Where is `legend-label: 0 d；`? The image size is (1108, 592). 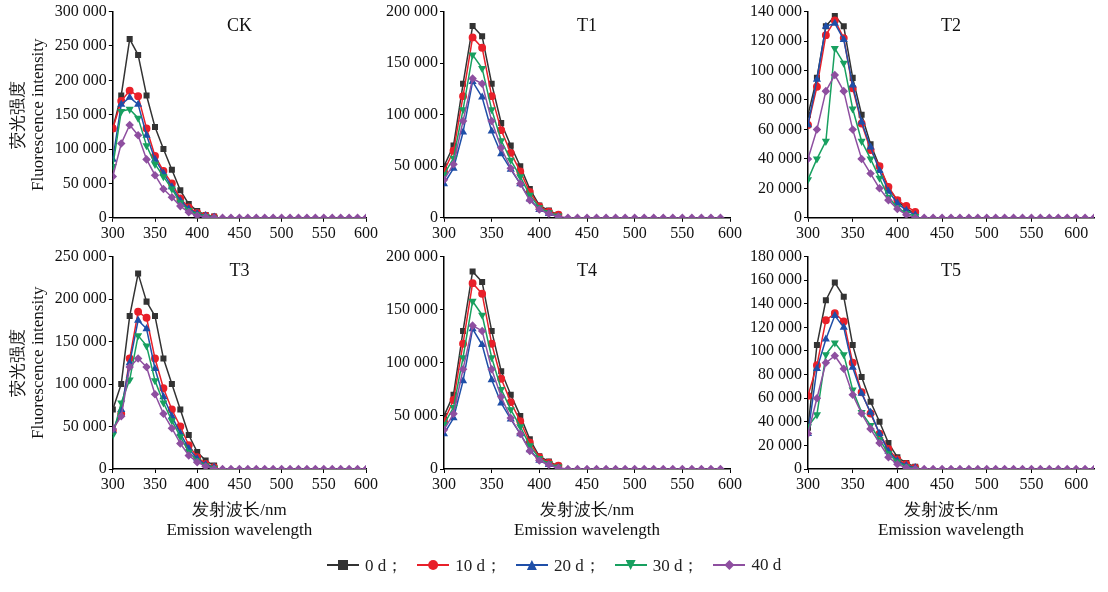 legend-label: 0 d； is located at coordinates (384, 565).